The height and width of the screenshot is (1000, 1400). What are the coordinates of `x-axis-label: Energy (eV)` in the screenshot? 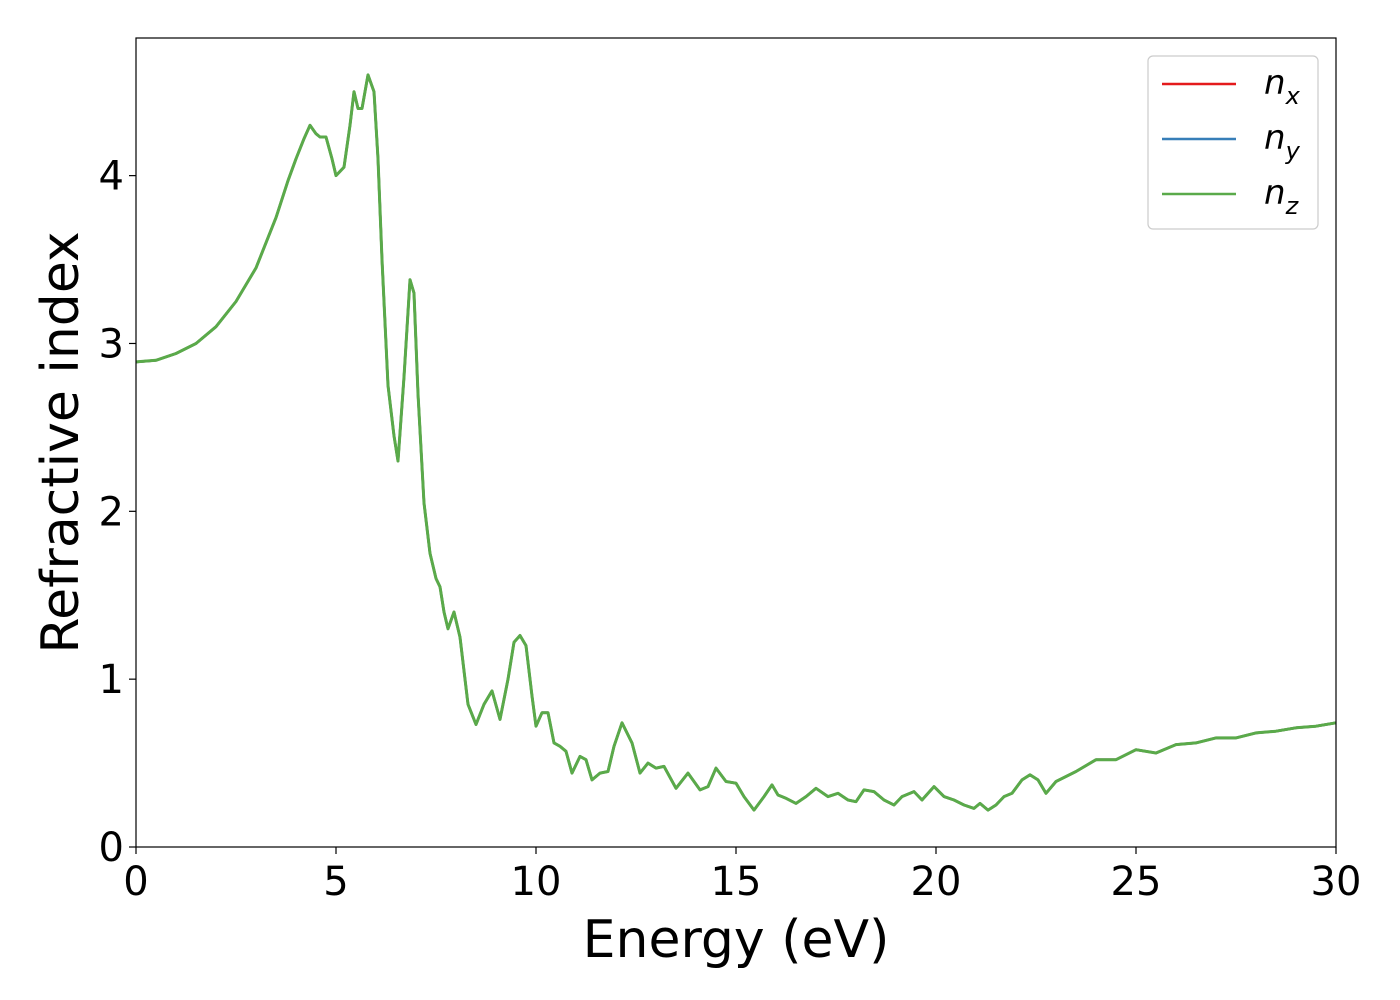 It's located at (736, 940).